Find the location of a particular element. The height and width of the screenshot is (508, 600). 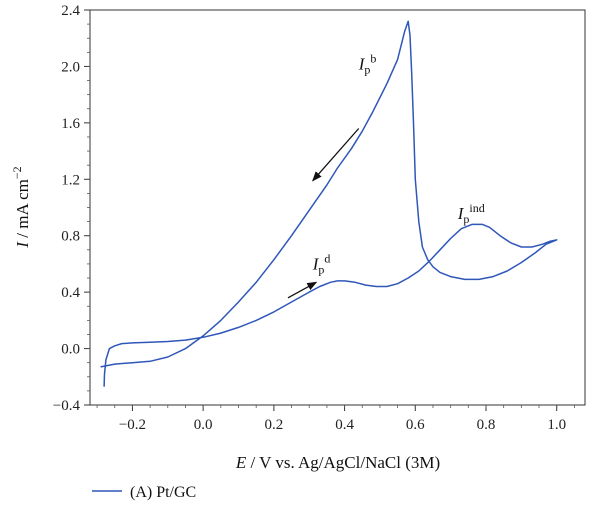

y-axis-title: I / mA cm−2 is located at coordinates (21, 207).